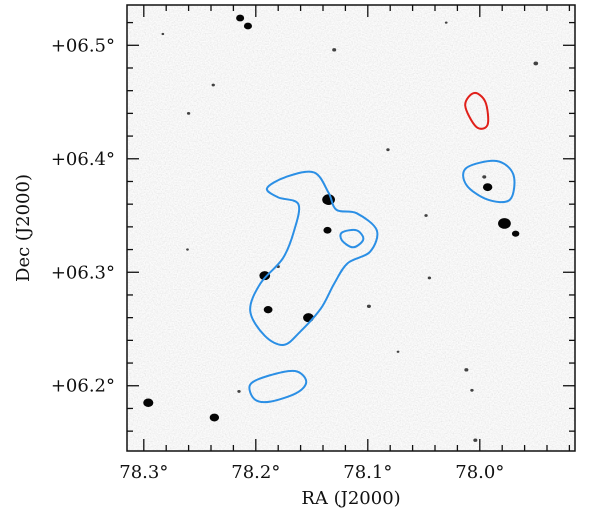 The height and width of the screenshot is (528, 598). Describe the element at coordinates (311, 472) in the screenshot. I see `x-tick-labels: 78.3° 78.2° 78.1° 78.0°` at that location.